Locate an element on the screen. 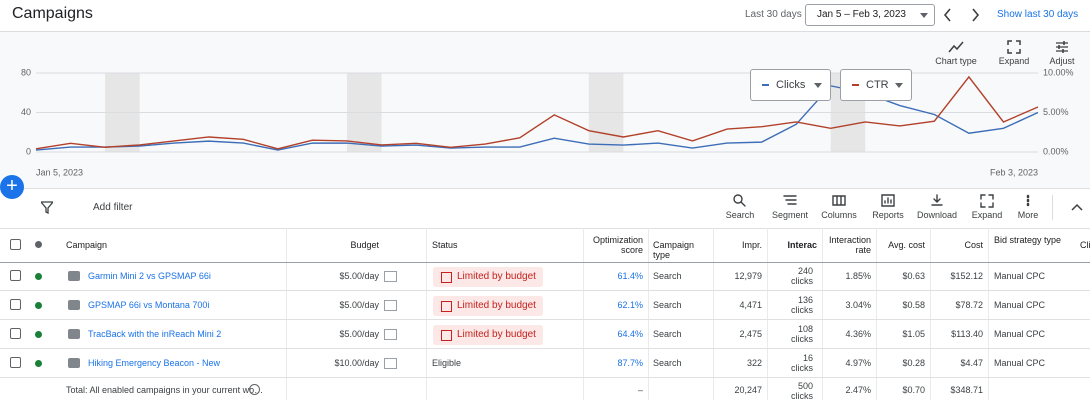  y-tick-label: 40 is located at coordinates (26, 112).